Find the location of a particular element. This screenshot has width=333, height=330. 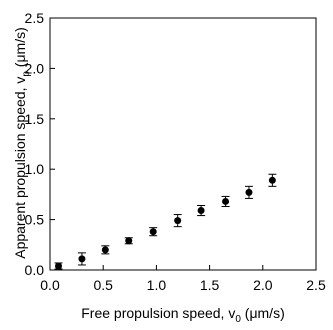

x-axis-title-sub: 0 is located at coordinates (238, 319).